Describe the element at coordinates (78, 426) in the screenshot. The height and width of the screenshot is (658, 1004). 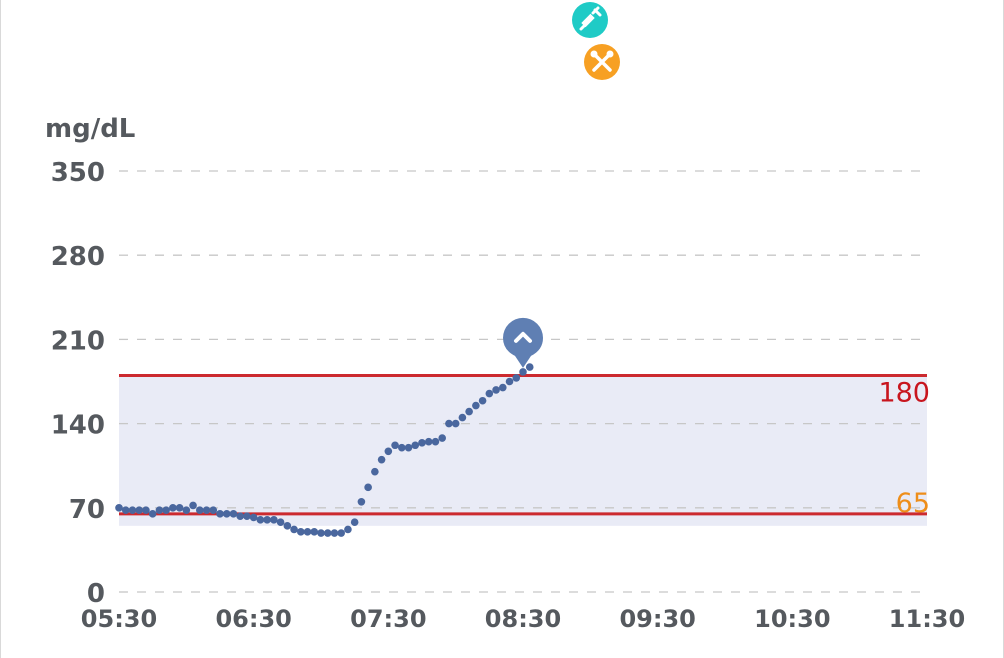
I see `y-tick-label: 140` at that location.